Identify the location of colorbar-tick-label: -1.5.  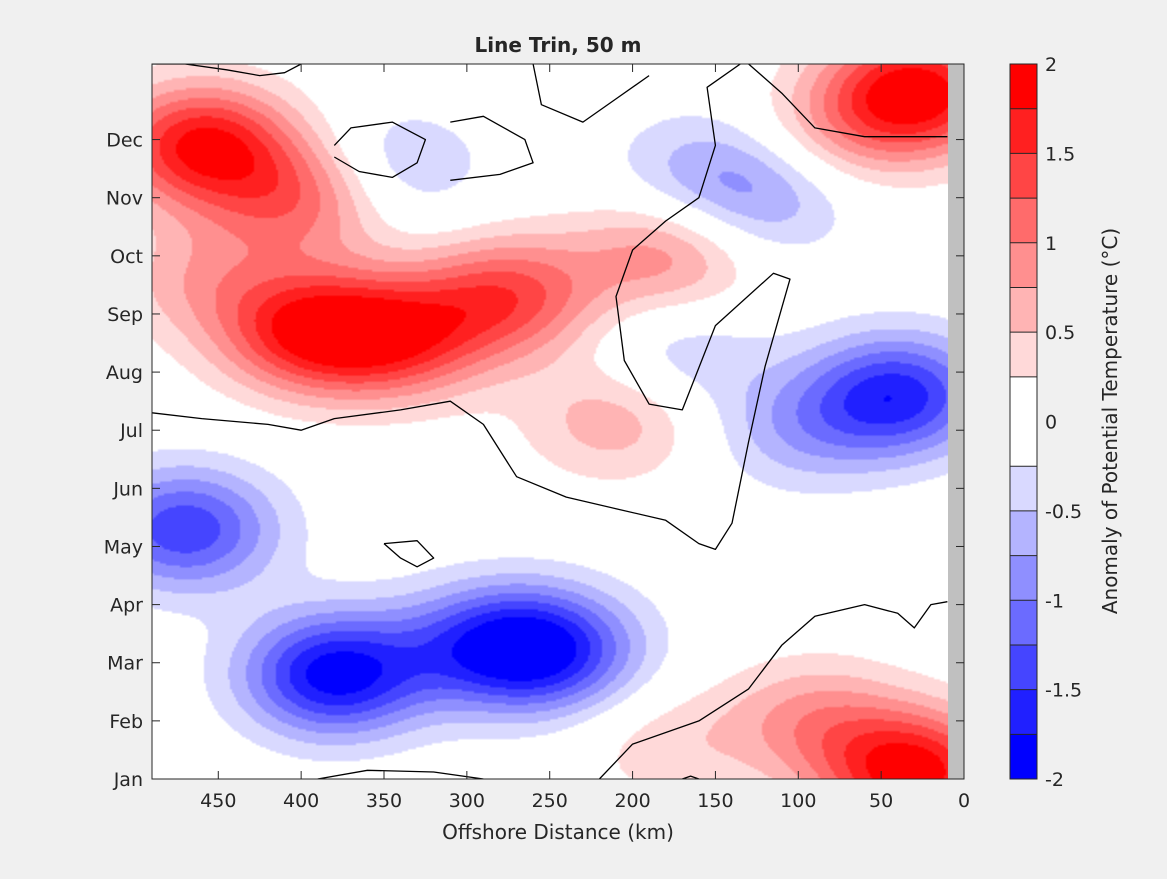
(1063, 691).